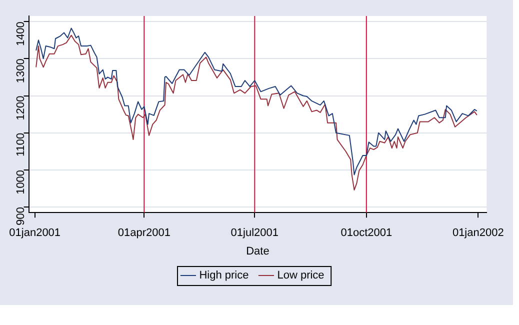 The height and width of the screenshot is (325, 519). Describe the element at coordinates (258, 251) in the screenshot. I see `x-axis-title: Date` at that location.